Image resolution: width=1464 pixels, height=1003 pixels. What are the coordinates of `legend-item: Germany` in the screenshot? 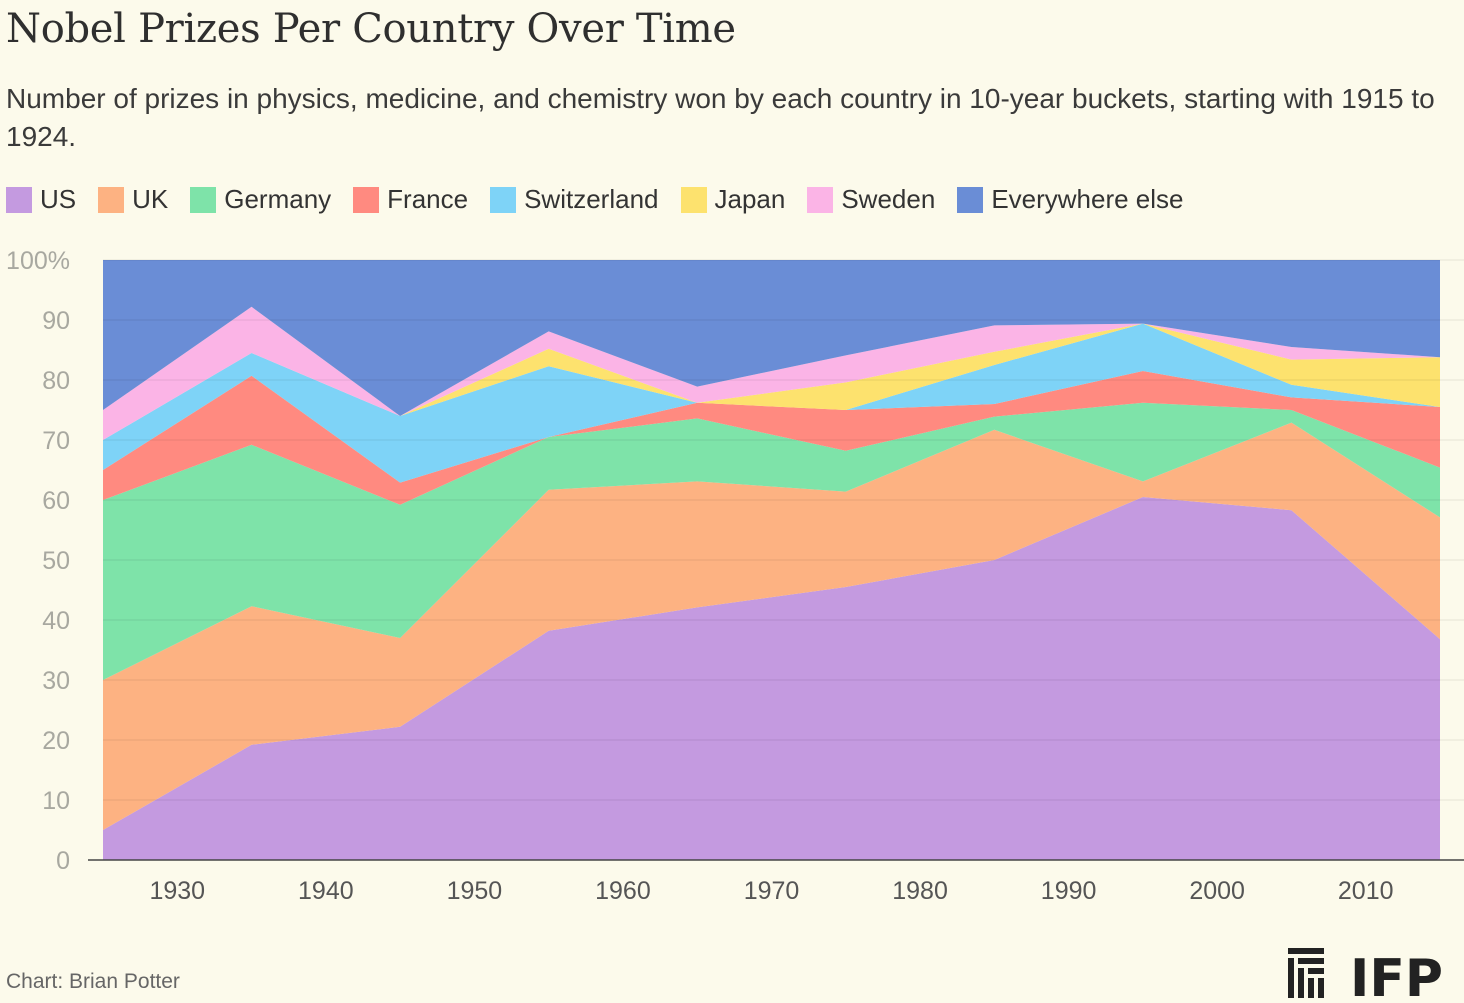 It's located at (260, 199).